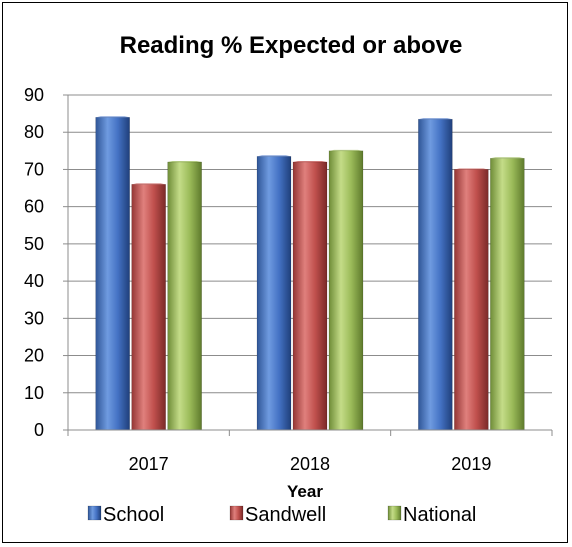  I want to click on legend-label: National, so click(439, 515).